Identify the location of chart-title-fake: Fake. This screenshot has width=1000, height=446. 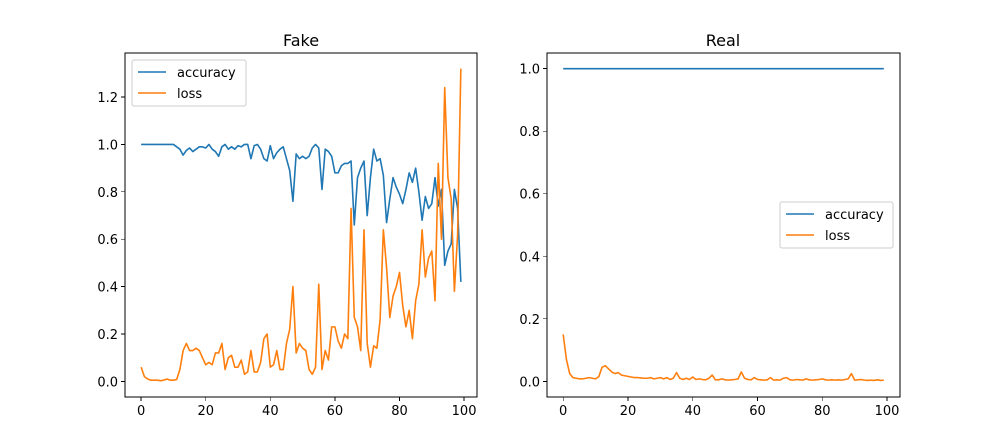
(301, 40).